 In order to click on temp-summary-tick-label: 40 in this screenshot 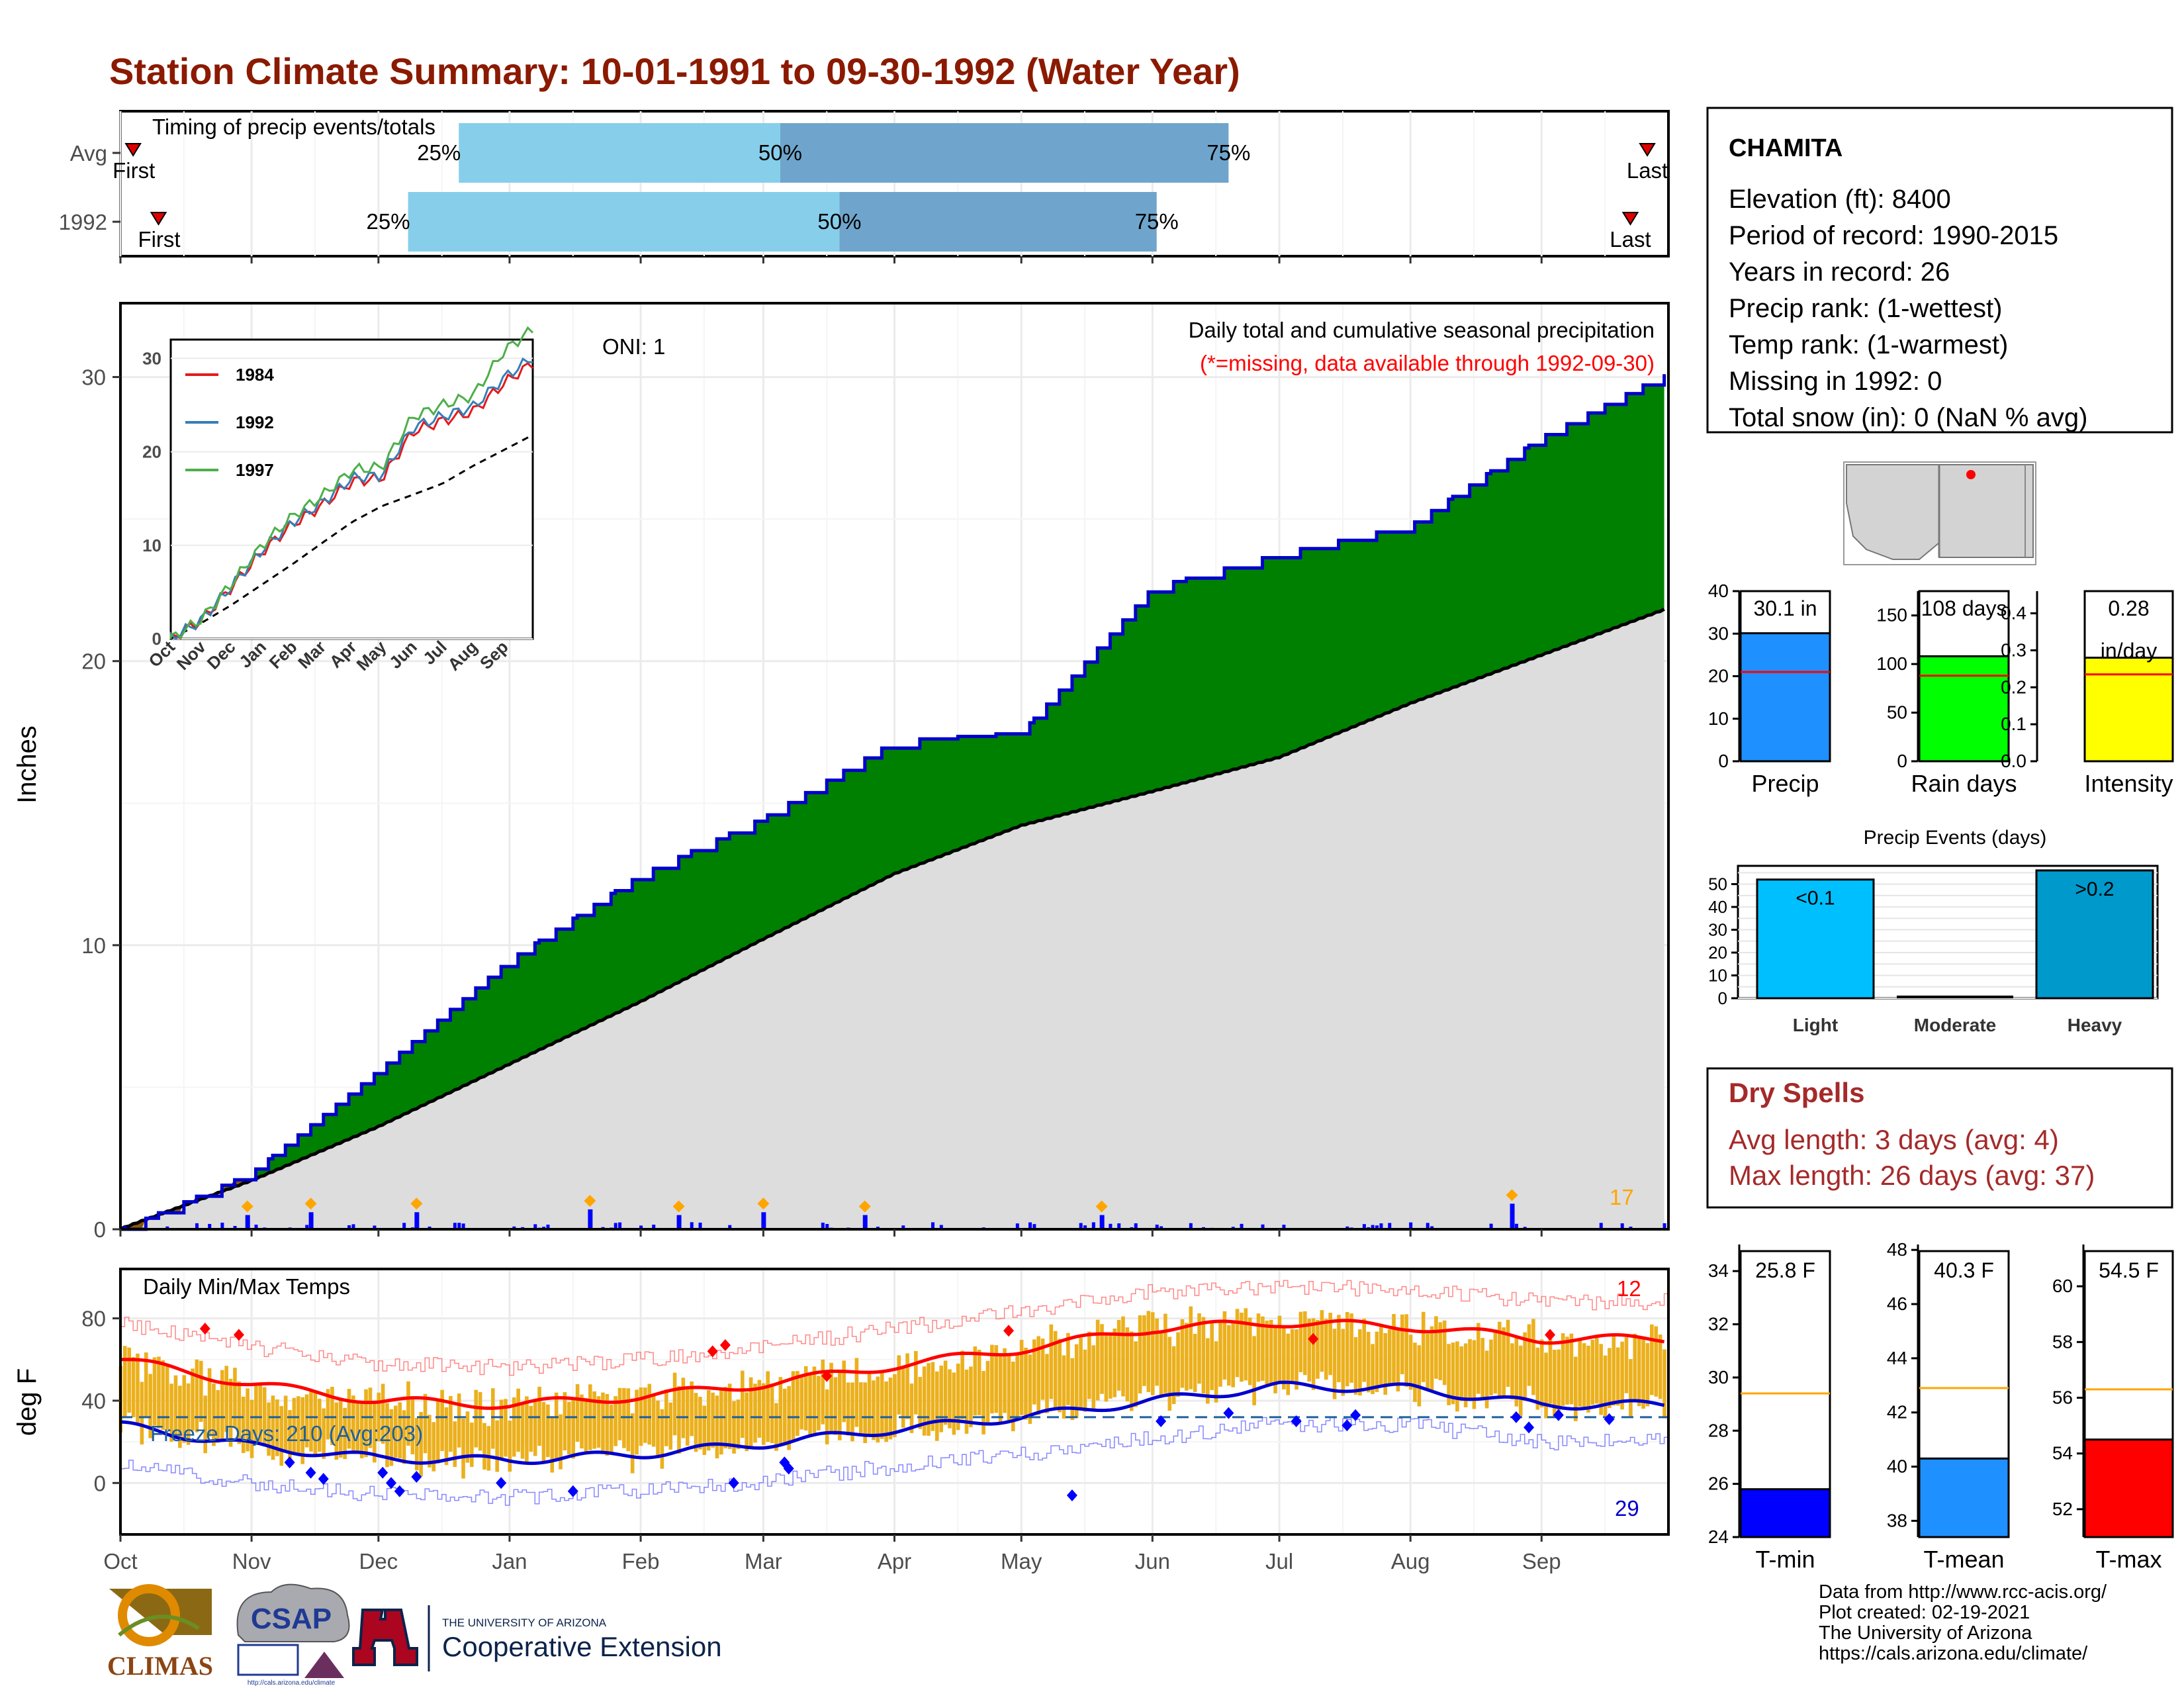, I will do `click(1897, 1466)`.